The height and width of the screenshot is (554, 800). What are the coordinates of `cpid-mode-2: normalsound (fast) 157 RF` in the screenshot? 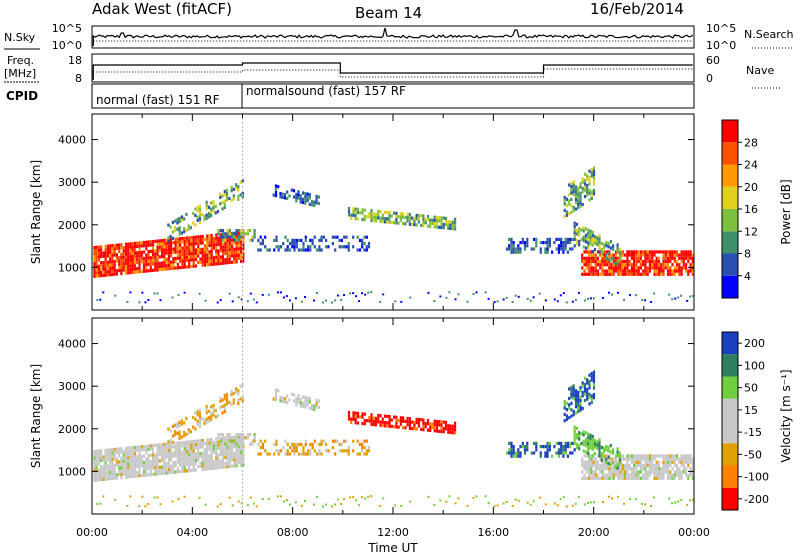 It's located at (326, 91).